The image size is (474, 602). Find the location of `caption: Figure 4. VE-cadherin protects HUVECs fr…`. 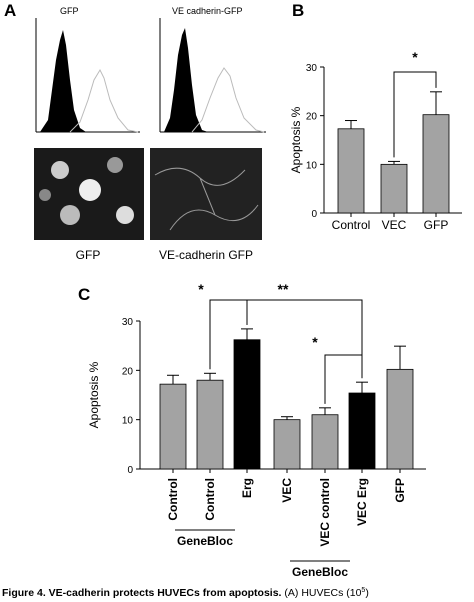

caption: Figure 4. VE-cadherin protects HUVECs fr… is located at coordinates (185, 593).